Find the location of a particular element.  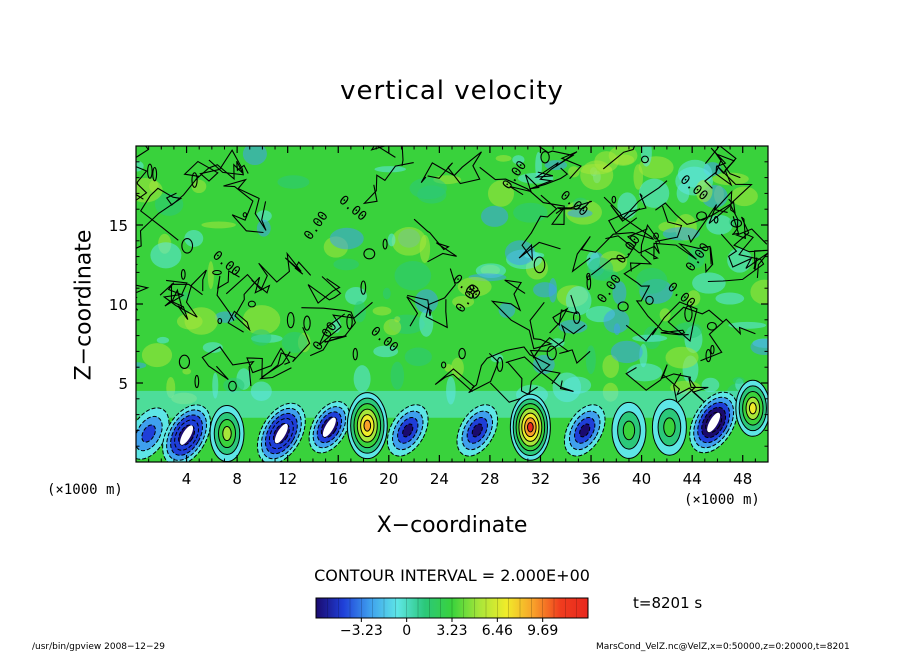

x-tick-label: 44 is located at coordinates (692, 479).